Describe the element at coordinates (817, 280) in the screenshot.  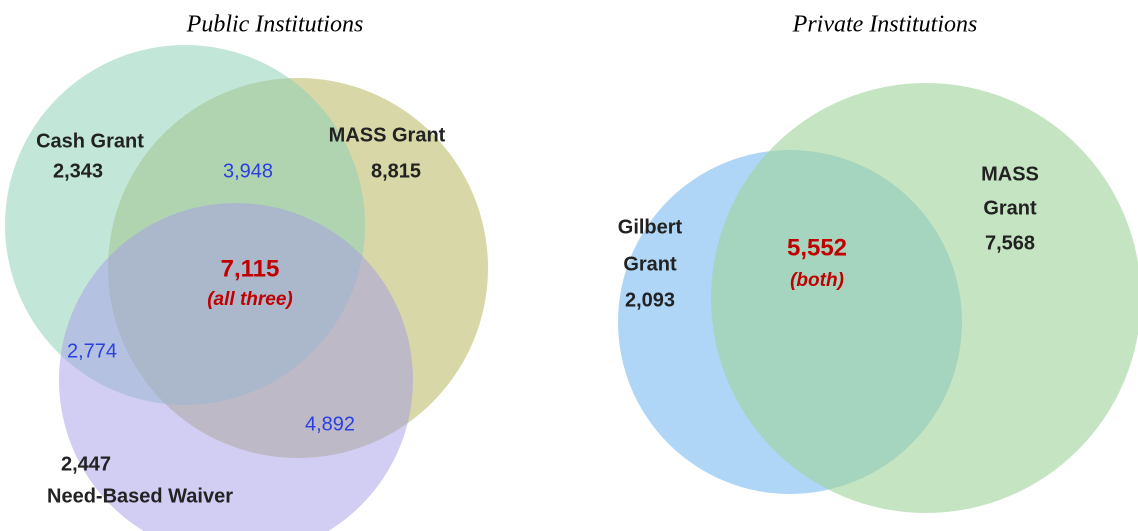
I see `center-label: (both)` at that location.